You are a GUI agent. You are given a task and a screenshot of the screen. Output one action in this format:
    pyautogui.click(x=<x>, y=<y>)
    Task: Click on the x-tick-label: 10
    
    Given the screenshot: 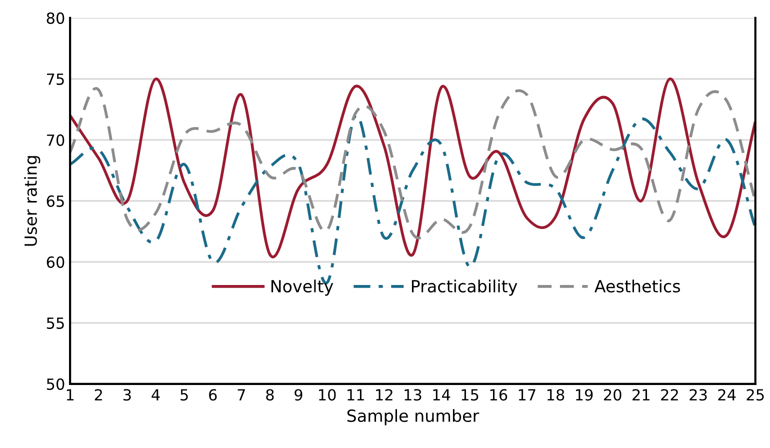 What is the action you would take?
    pyautogui.click(x=327, y=395)
    